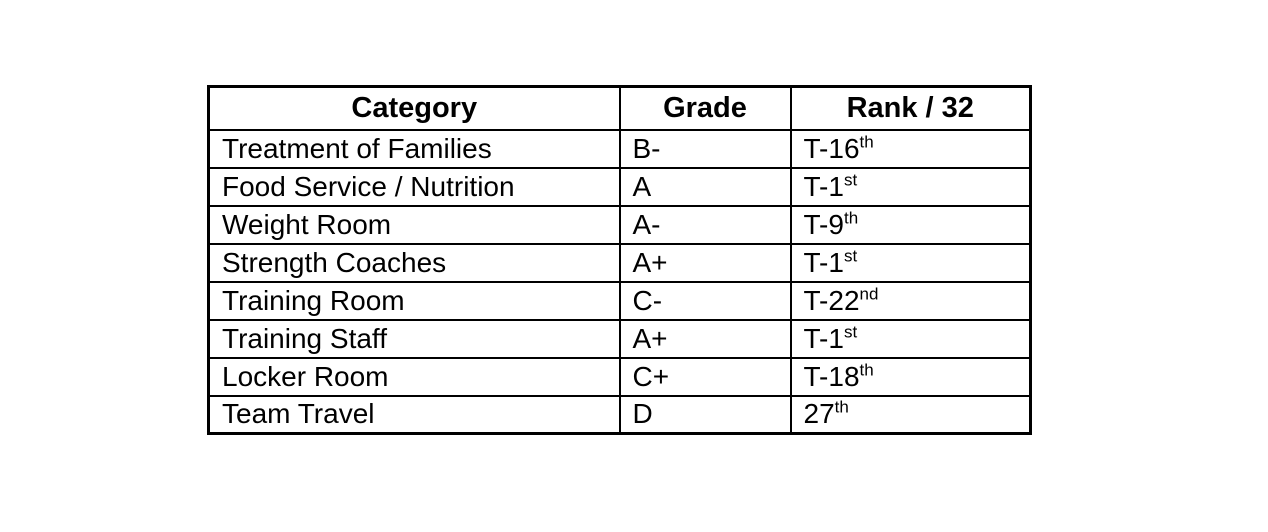 Image resolution: width=1268 pixels, height=532 pixels. Describe the element at coordinates (831, 300) in the screenshot. I see `rank-value: T-22` at that location.